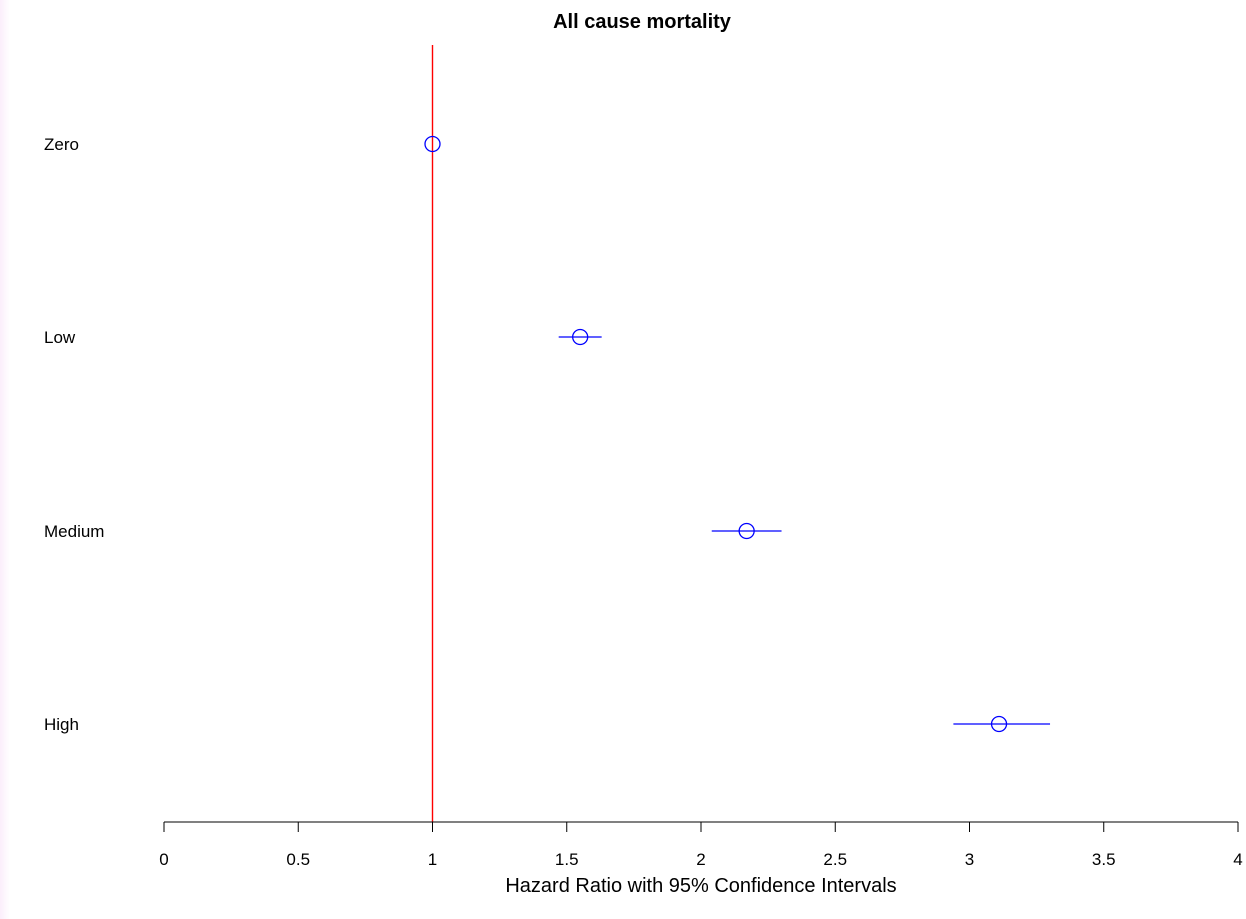 The height and width of the screenshot is (919, 1246). I want to click on x-tick-label-2: 1, so click(432, 859).